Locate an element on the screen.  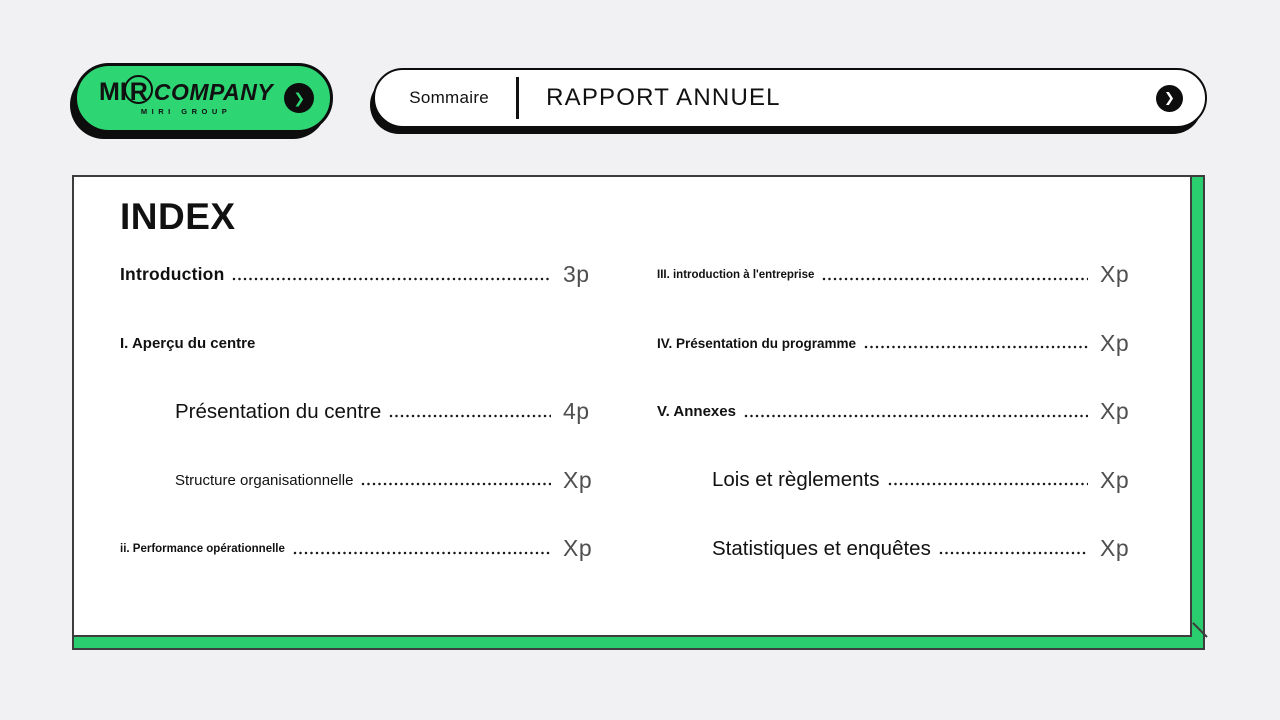
logo-arrow-icon: ❯ is located at coordinates (299, 98).